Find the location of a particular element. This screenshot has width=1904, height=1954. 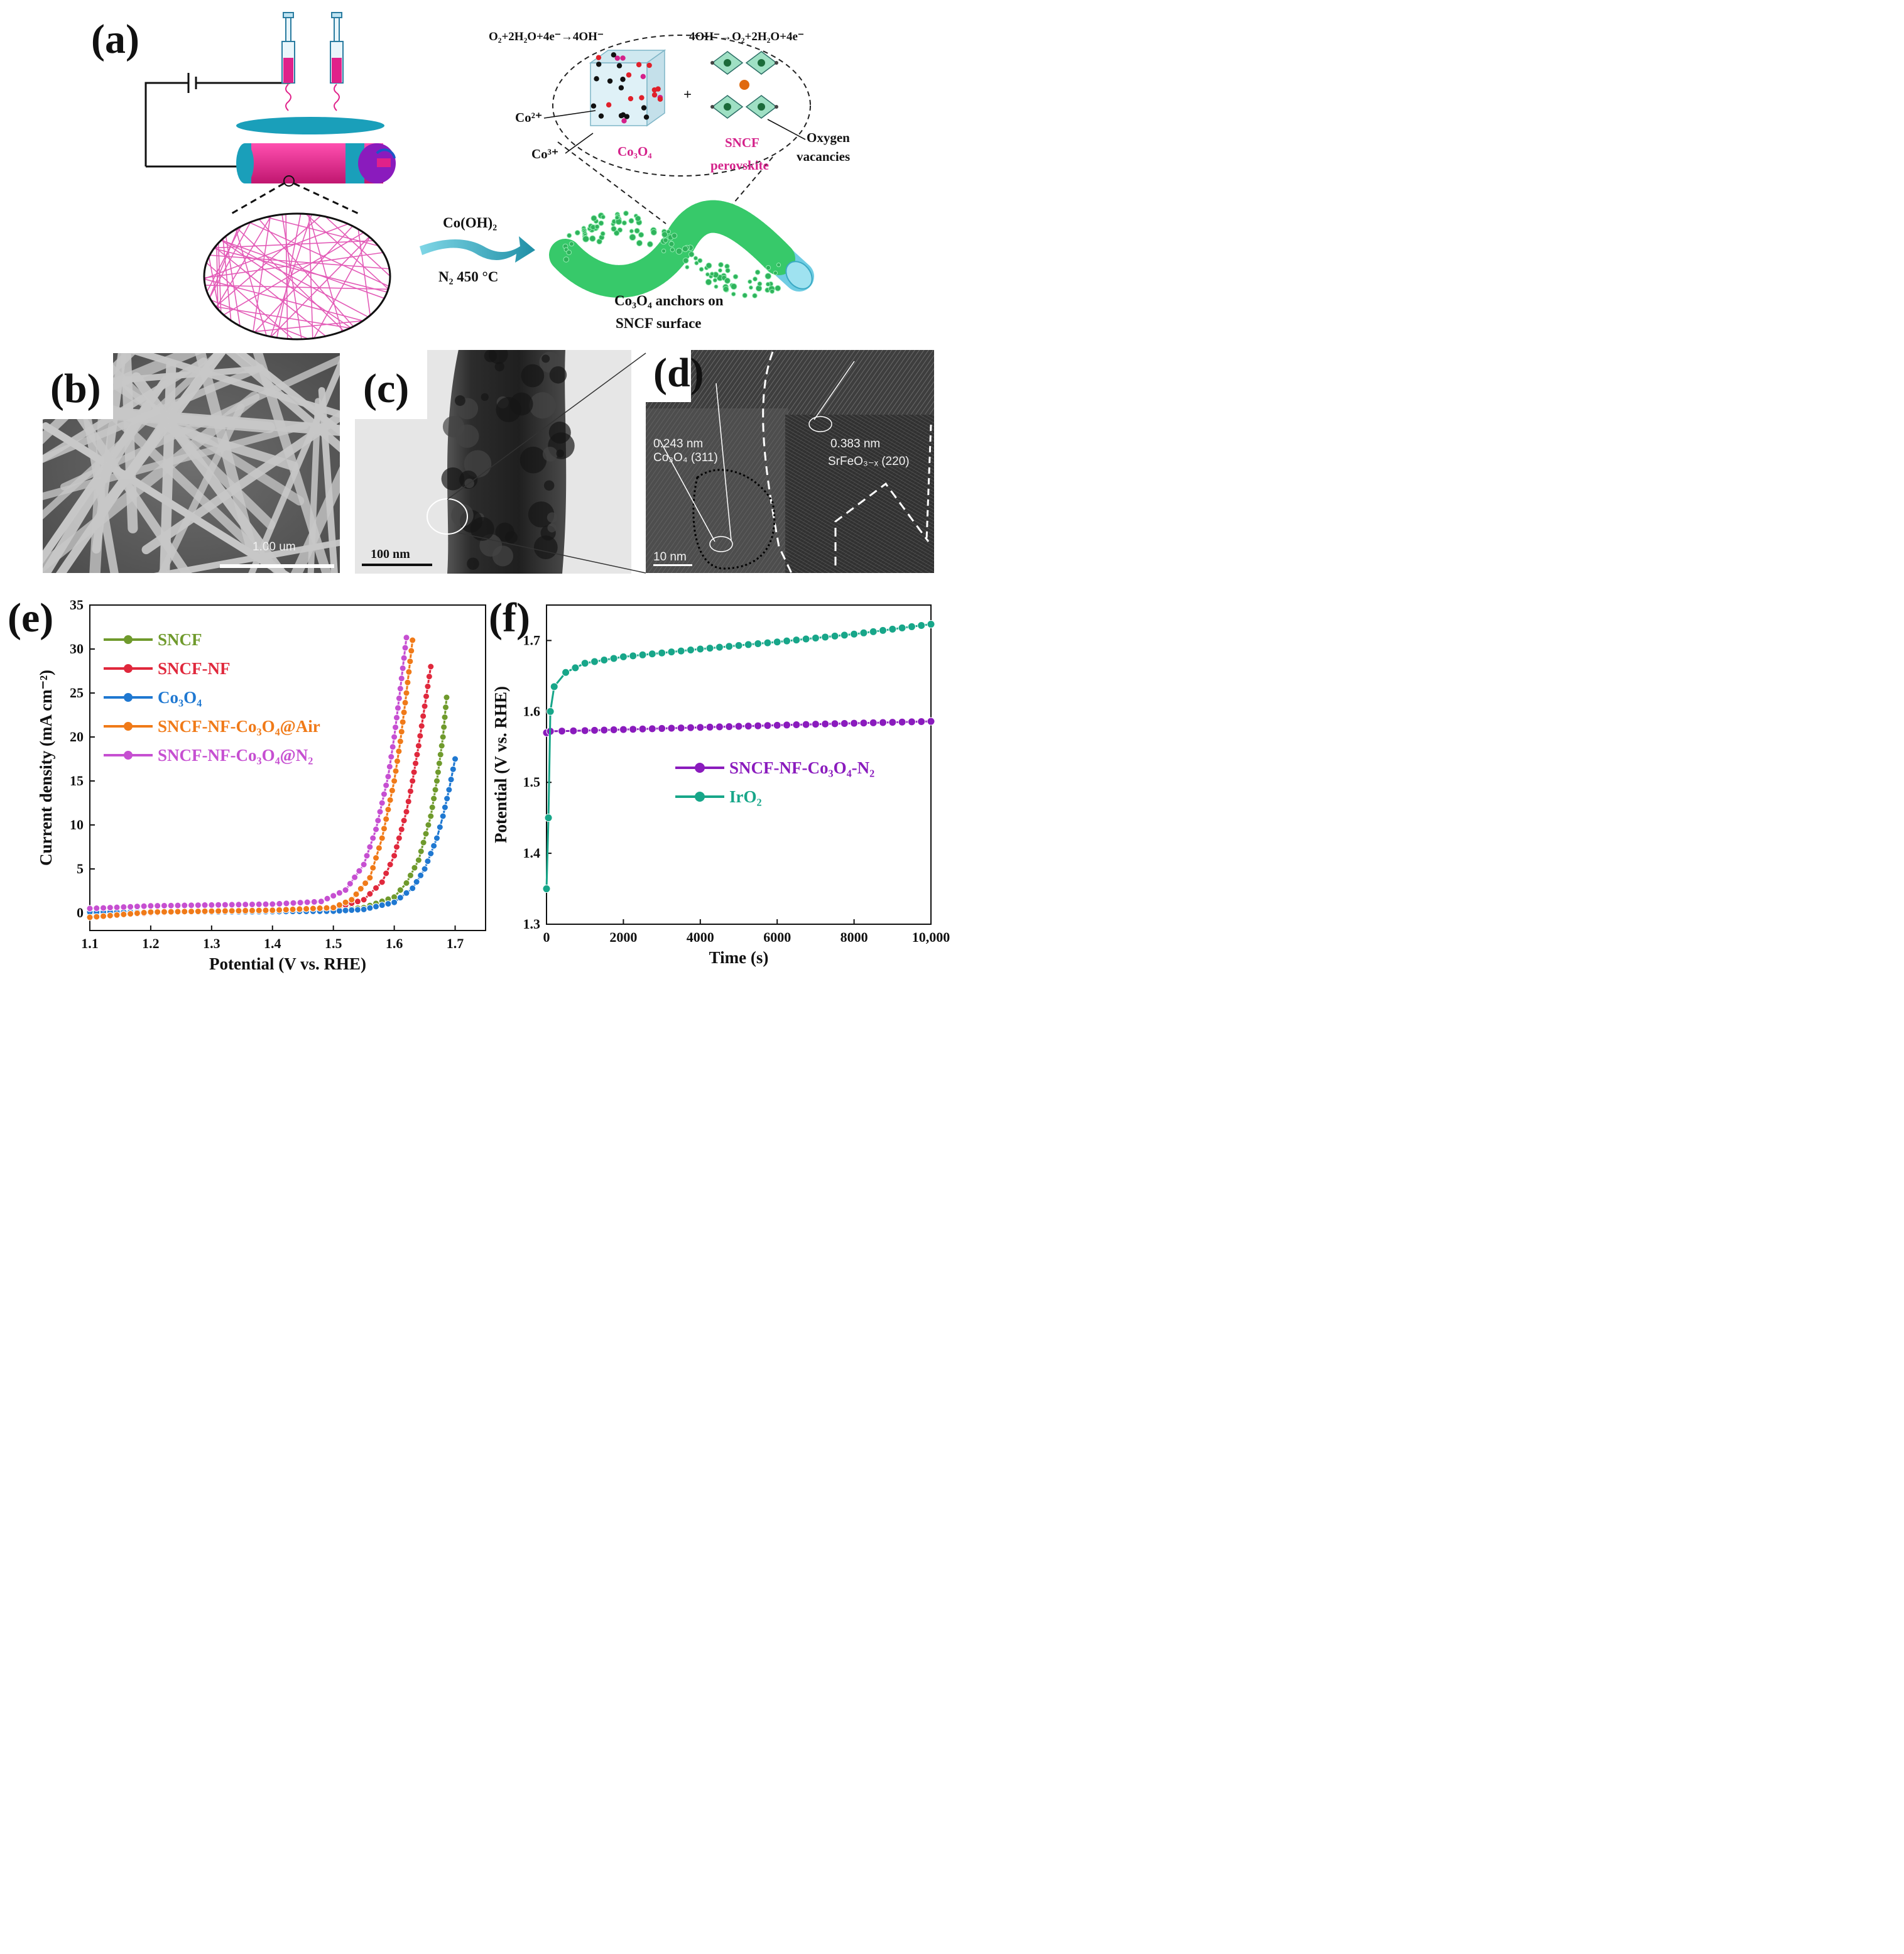

legend-label: SNCF-NF-Co₃O₄-N₂ is located at coordinates (801, 767).